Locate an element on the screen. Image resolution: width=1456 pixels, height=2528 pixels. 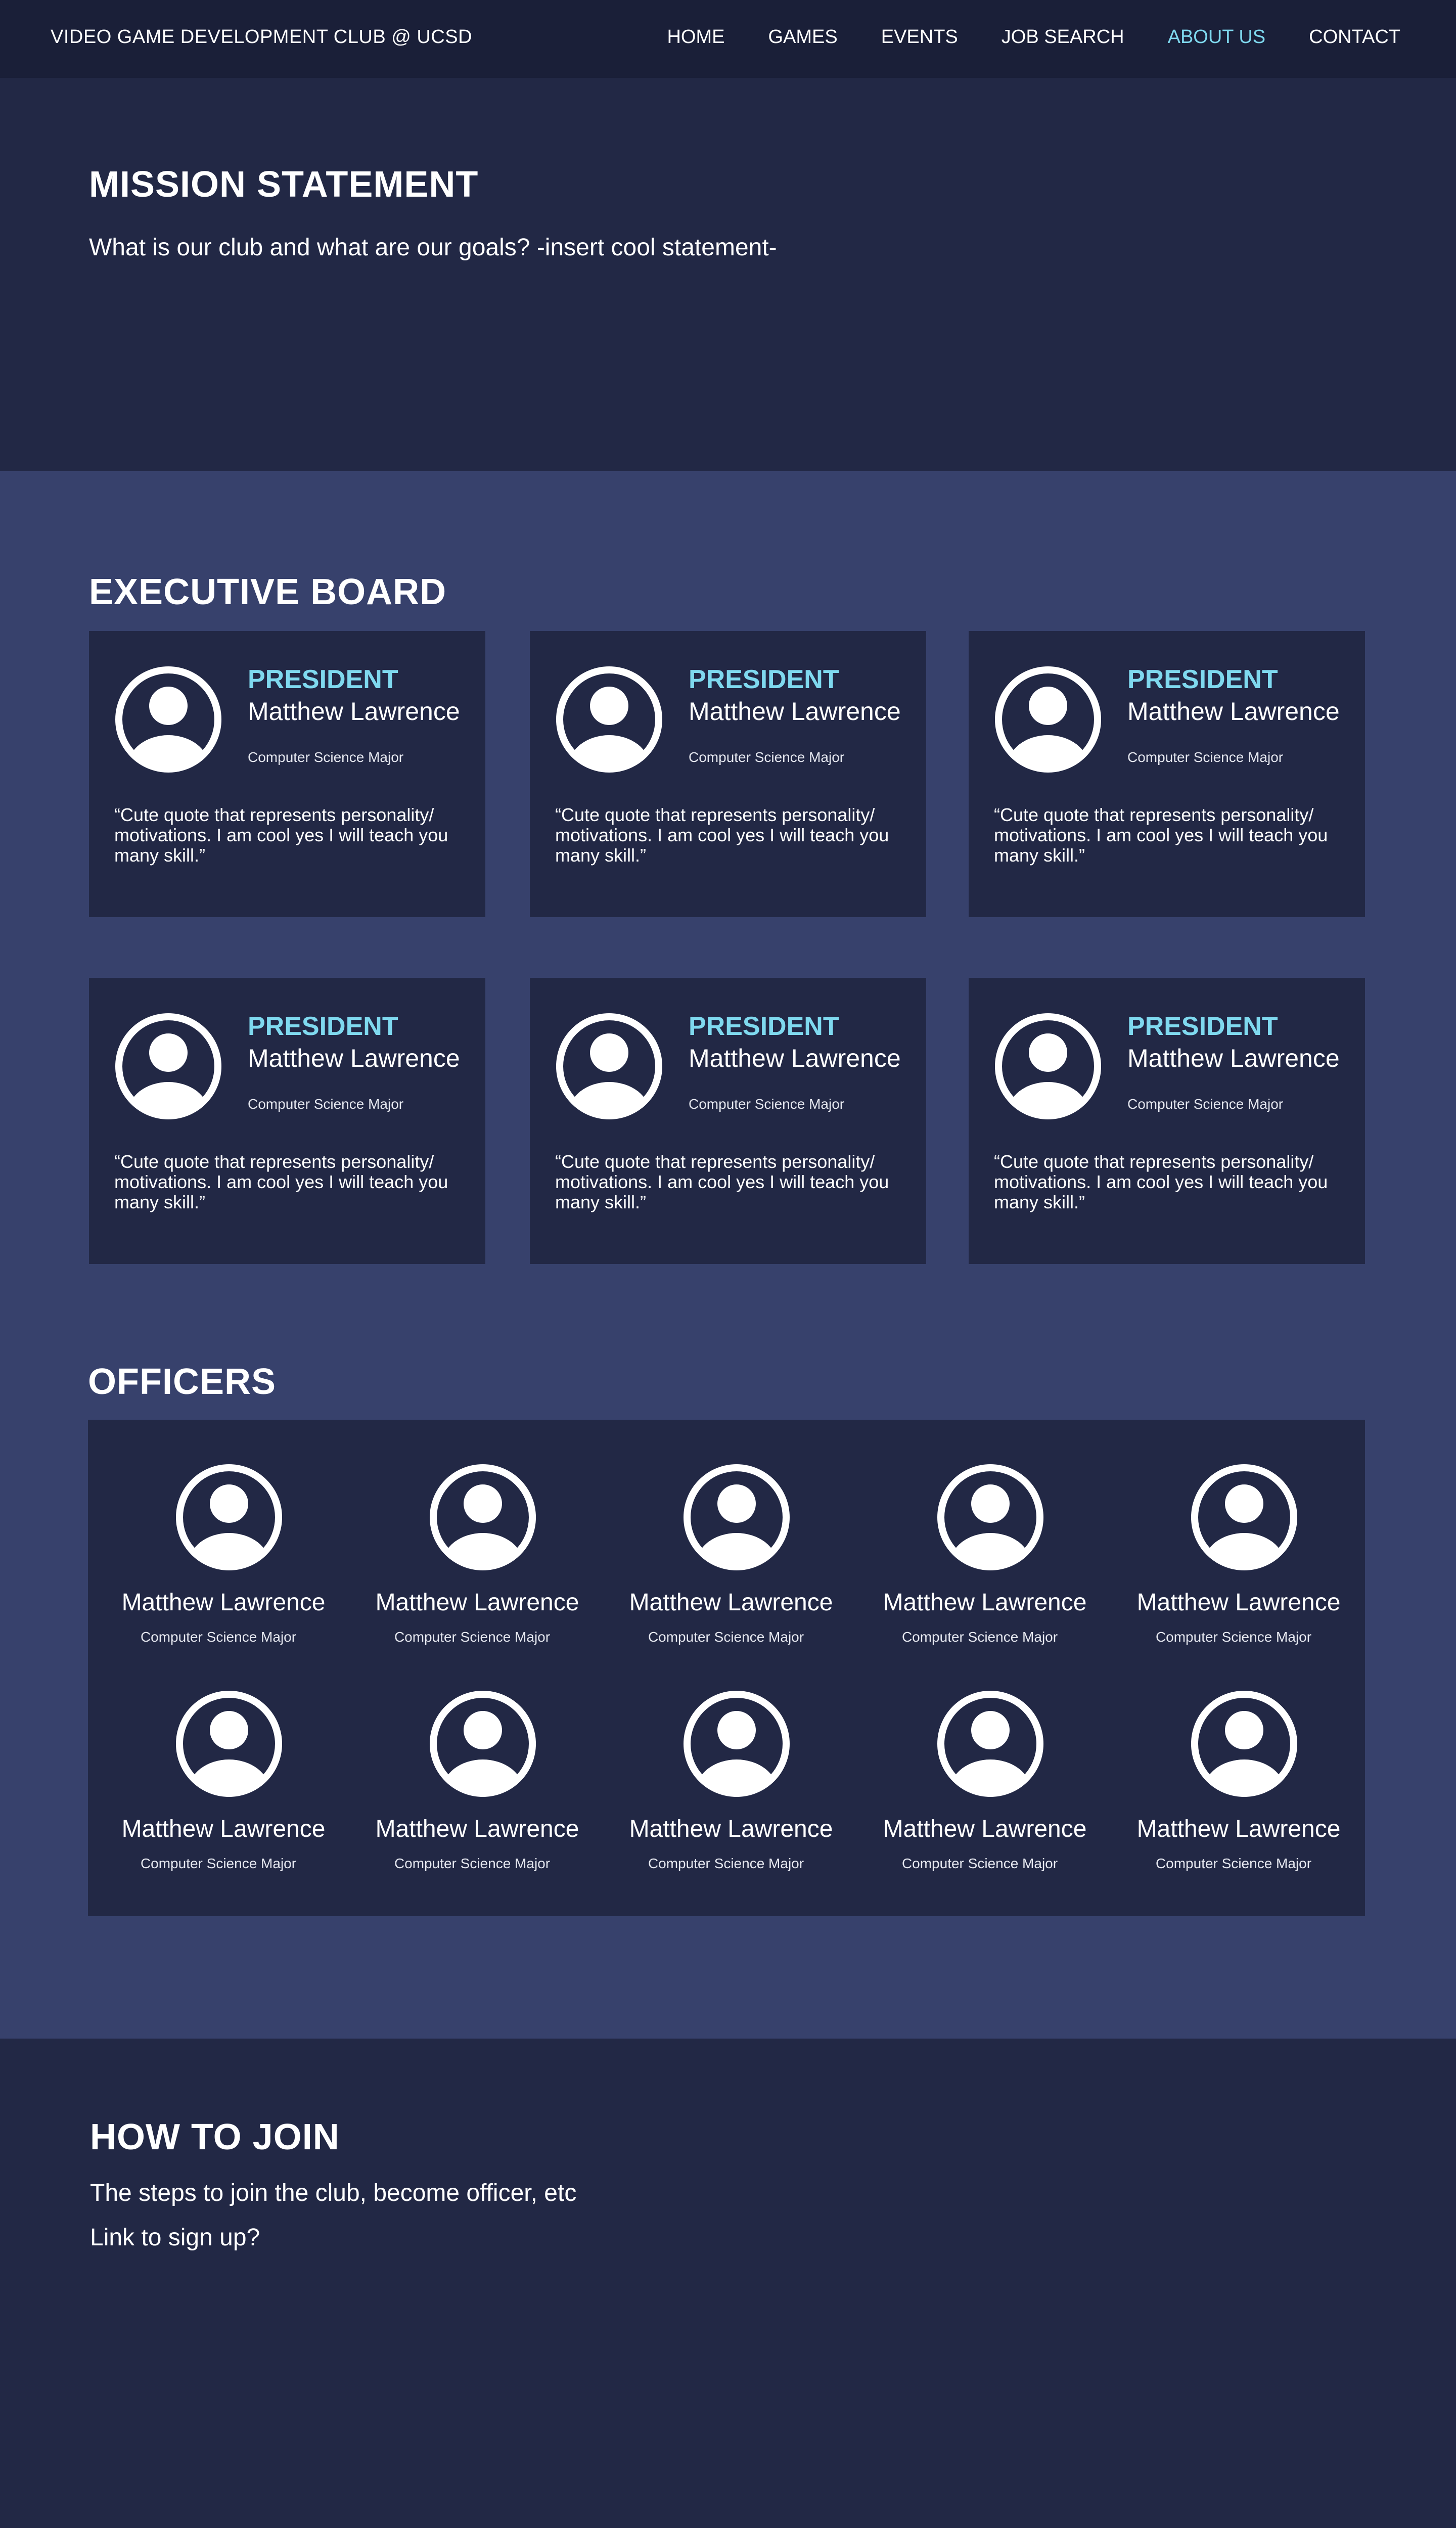
nav-link-job-search: JOB SEARCH is located at coordinates (1062, 37).